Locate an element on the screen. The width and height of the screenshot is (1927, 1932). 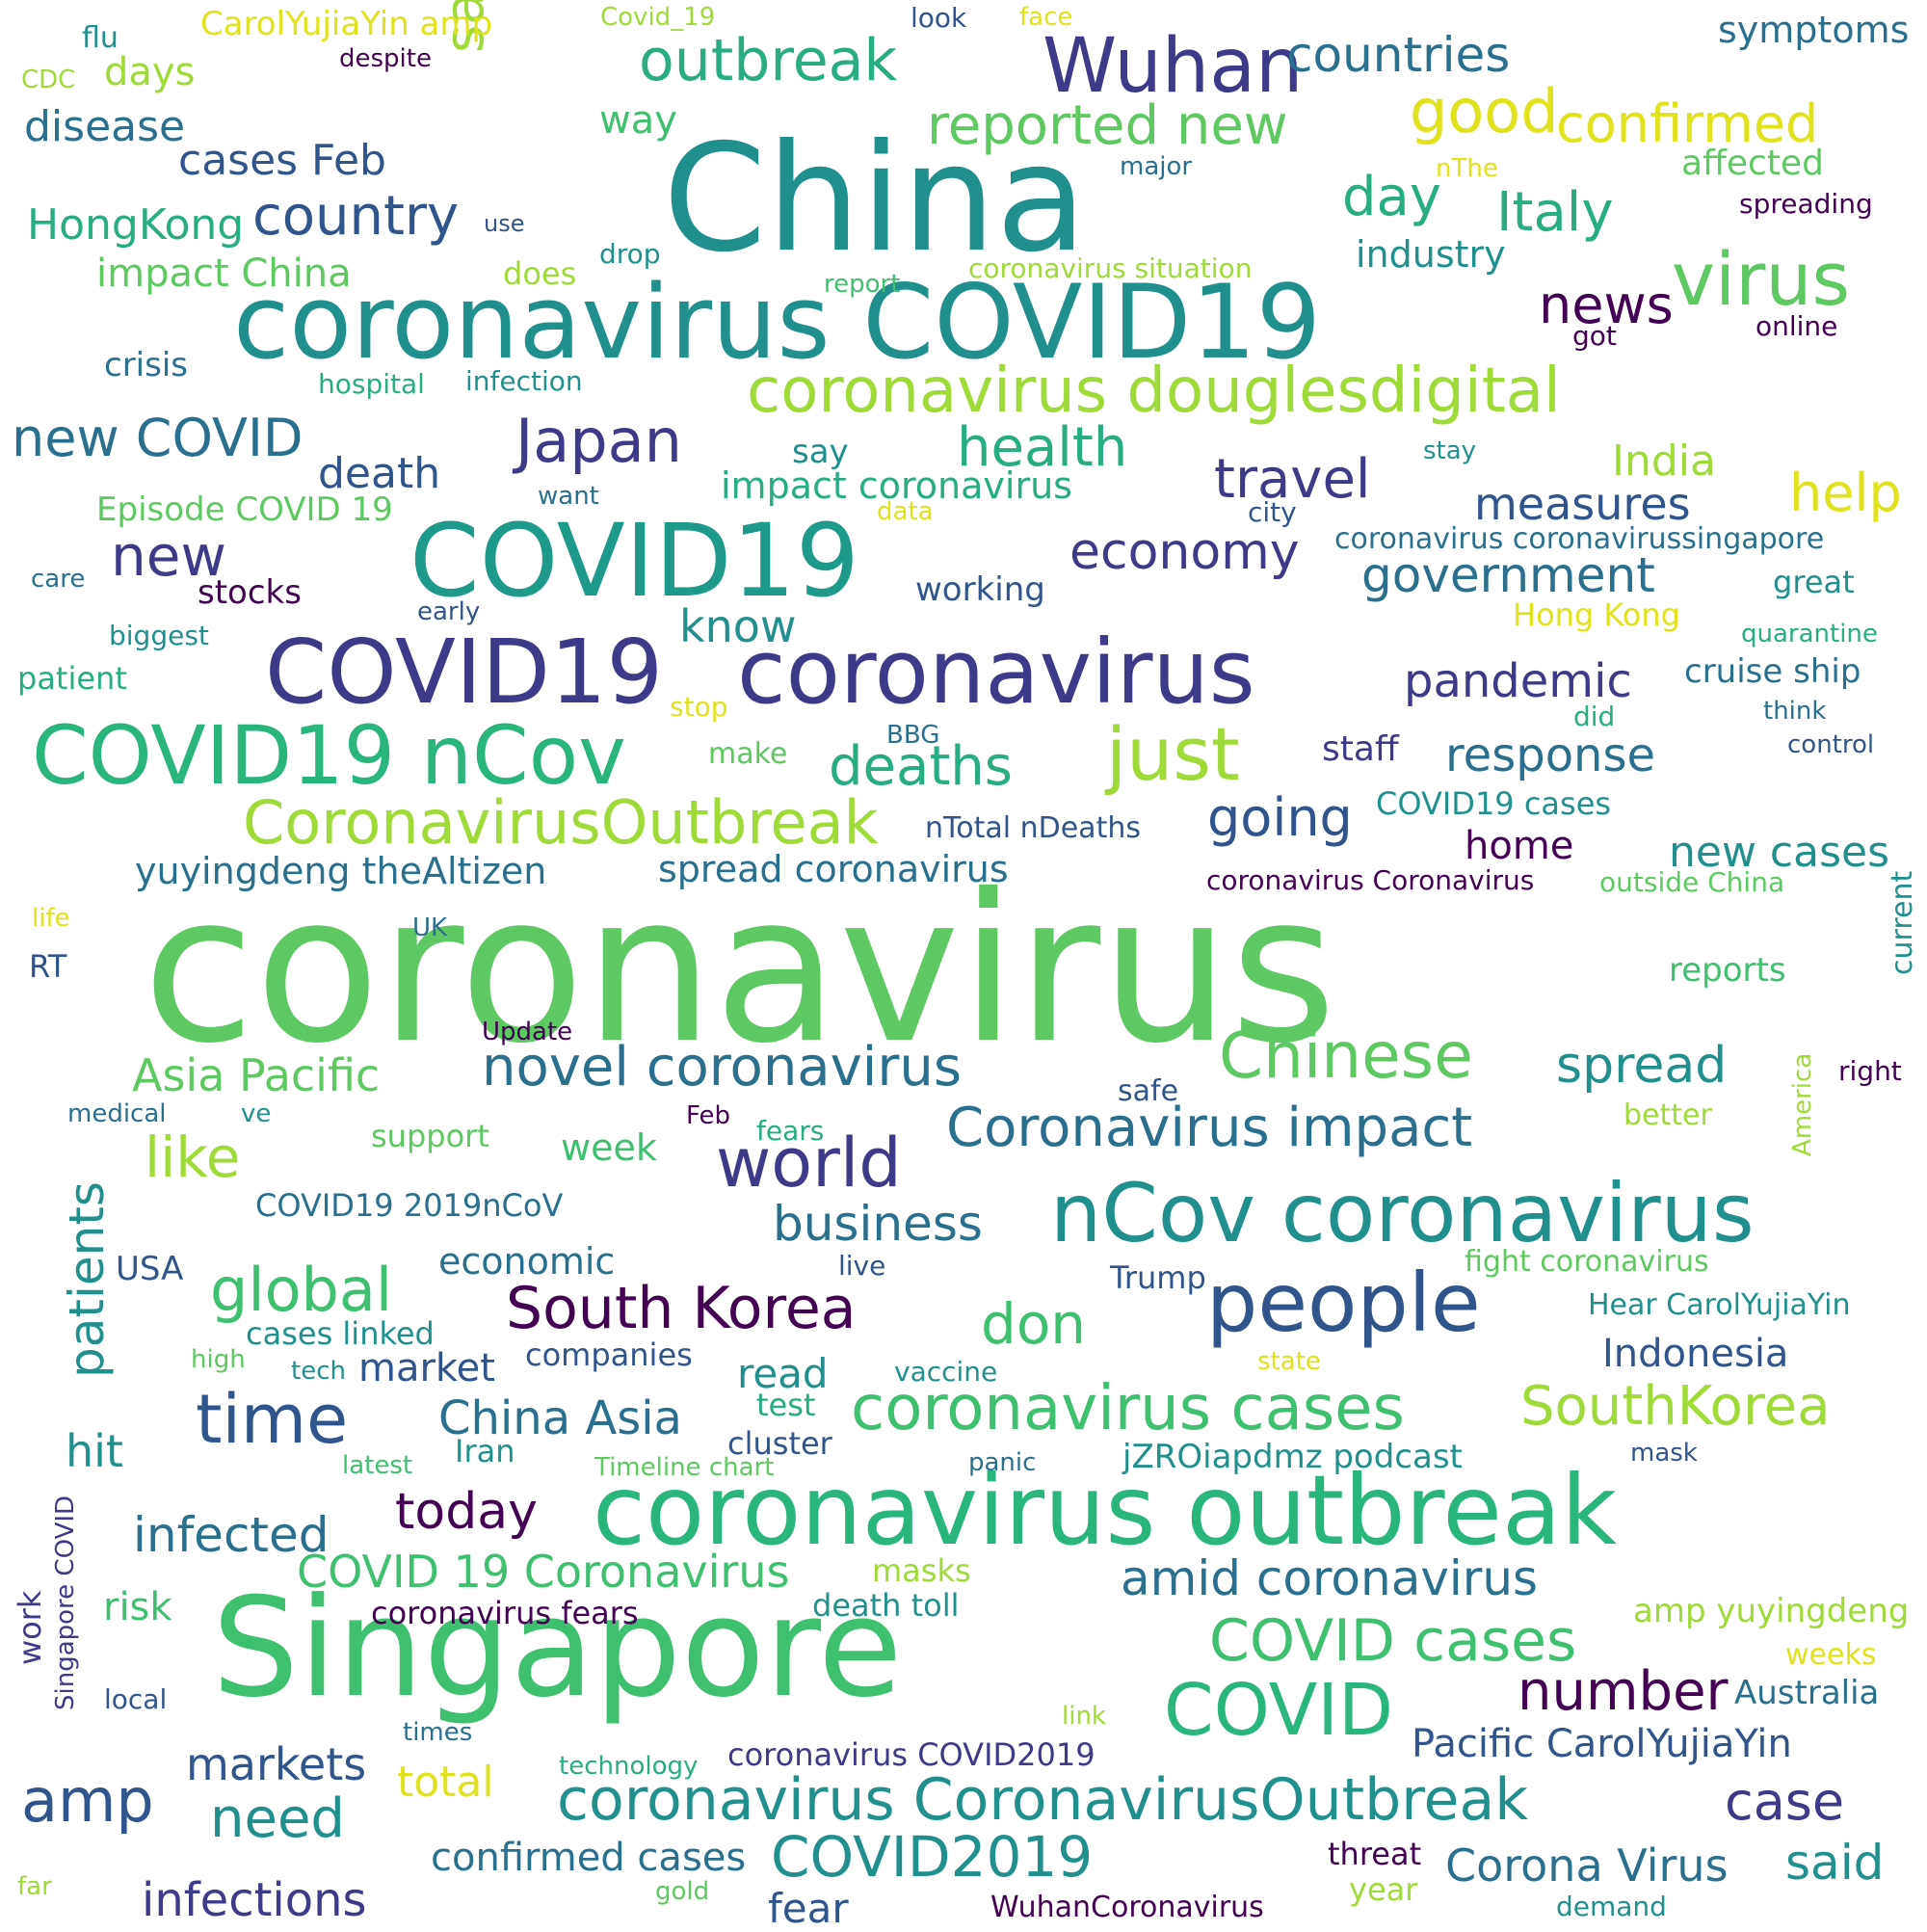
word: Pacific CarolYujiaYin is located at coordinates (1602, 1744).